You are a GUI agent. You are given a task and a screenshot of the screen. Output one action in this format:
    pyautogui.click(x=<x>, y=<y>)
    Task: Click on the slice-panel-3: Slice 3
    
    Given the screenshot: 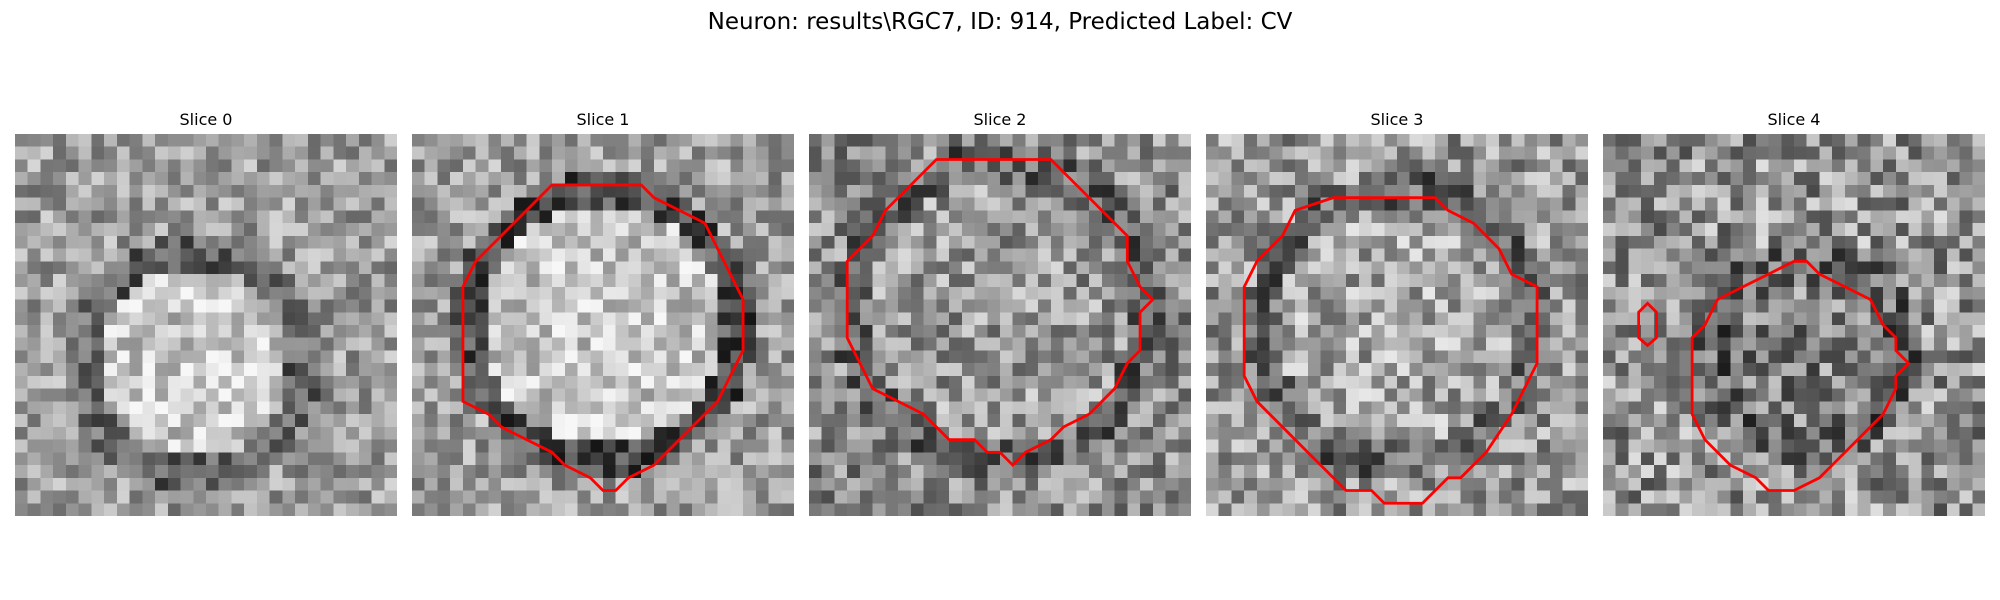 What is the action you would take?
    pyautogui.click(x=1397, y=313)
    